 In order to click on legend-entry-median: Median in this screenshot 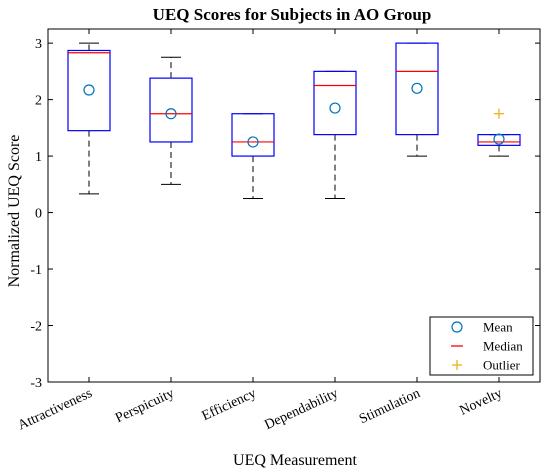, I will do `click(487, 346)`.